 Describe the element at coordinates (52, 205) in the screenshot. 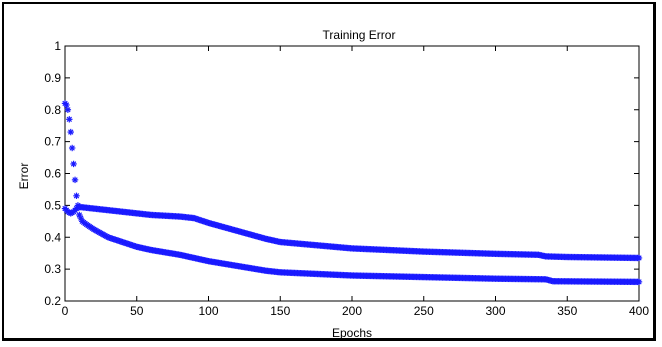

I see `y-tick-label: 0.5` at that location.